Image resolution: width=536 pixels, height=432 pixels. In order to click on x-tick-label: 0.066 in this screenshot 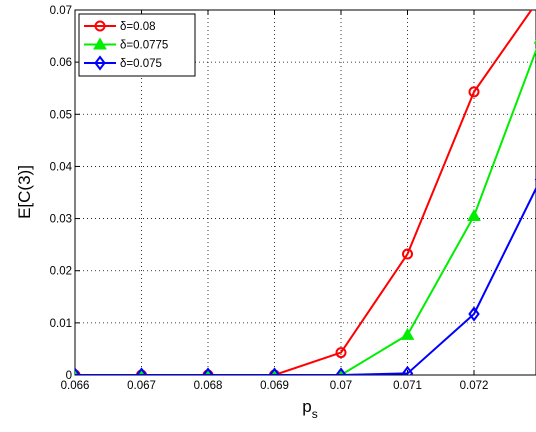, I will do `click(75, 386)`.